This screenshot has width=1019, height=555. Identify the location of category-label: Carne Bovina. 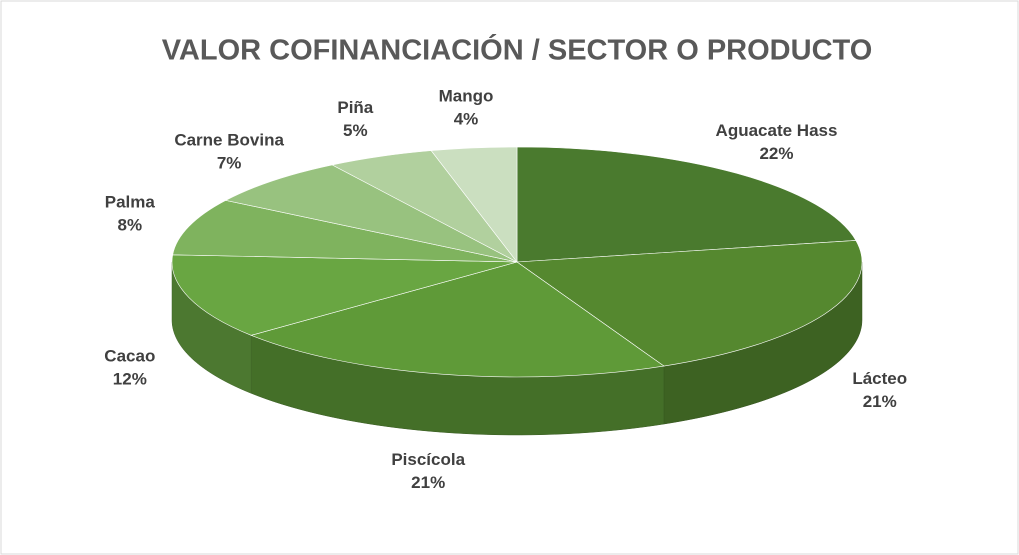
(229, 140).